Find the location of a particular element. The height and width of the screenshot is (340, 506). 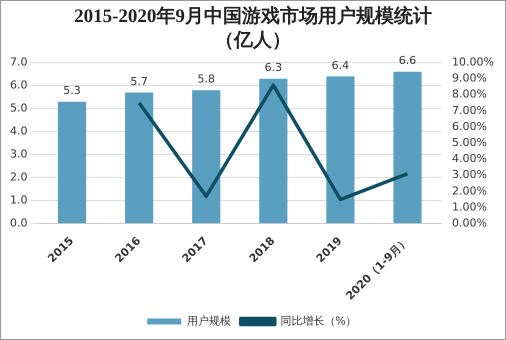

y-tick-label: 6.0 is located at coordinates (19, 85).